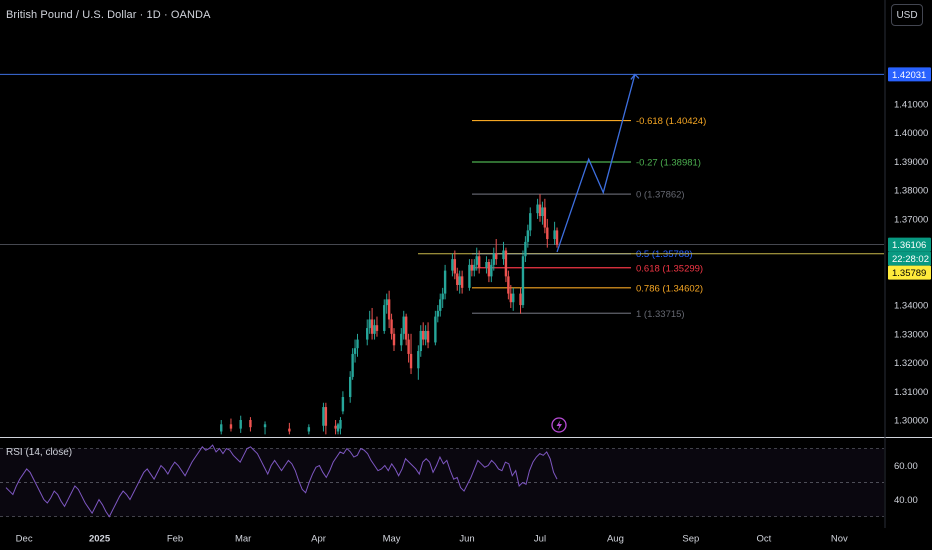  What do you see at coordinates (243, 539) in the screenshot?
I see `date-tick-label: Mar` at bounding box center [243, 539].